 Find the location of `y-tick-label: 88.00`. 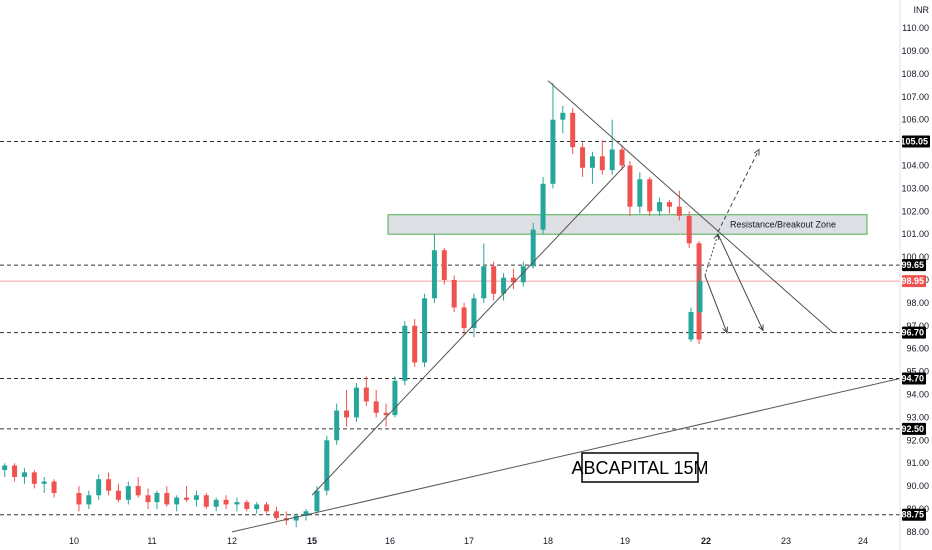

y-tick-label: 88.00 is located at coordinates (917, 532).